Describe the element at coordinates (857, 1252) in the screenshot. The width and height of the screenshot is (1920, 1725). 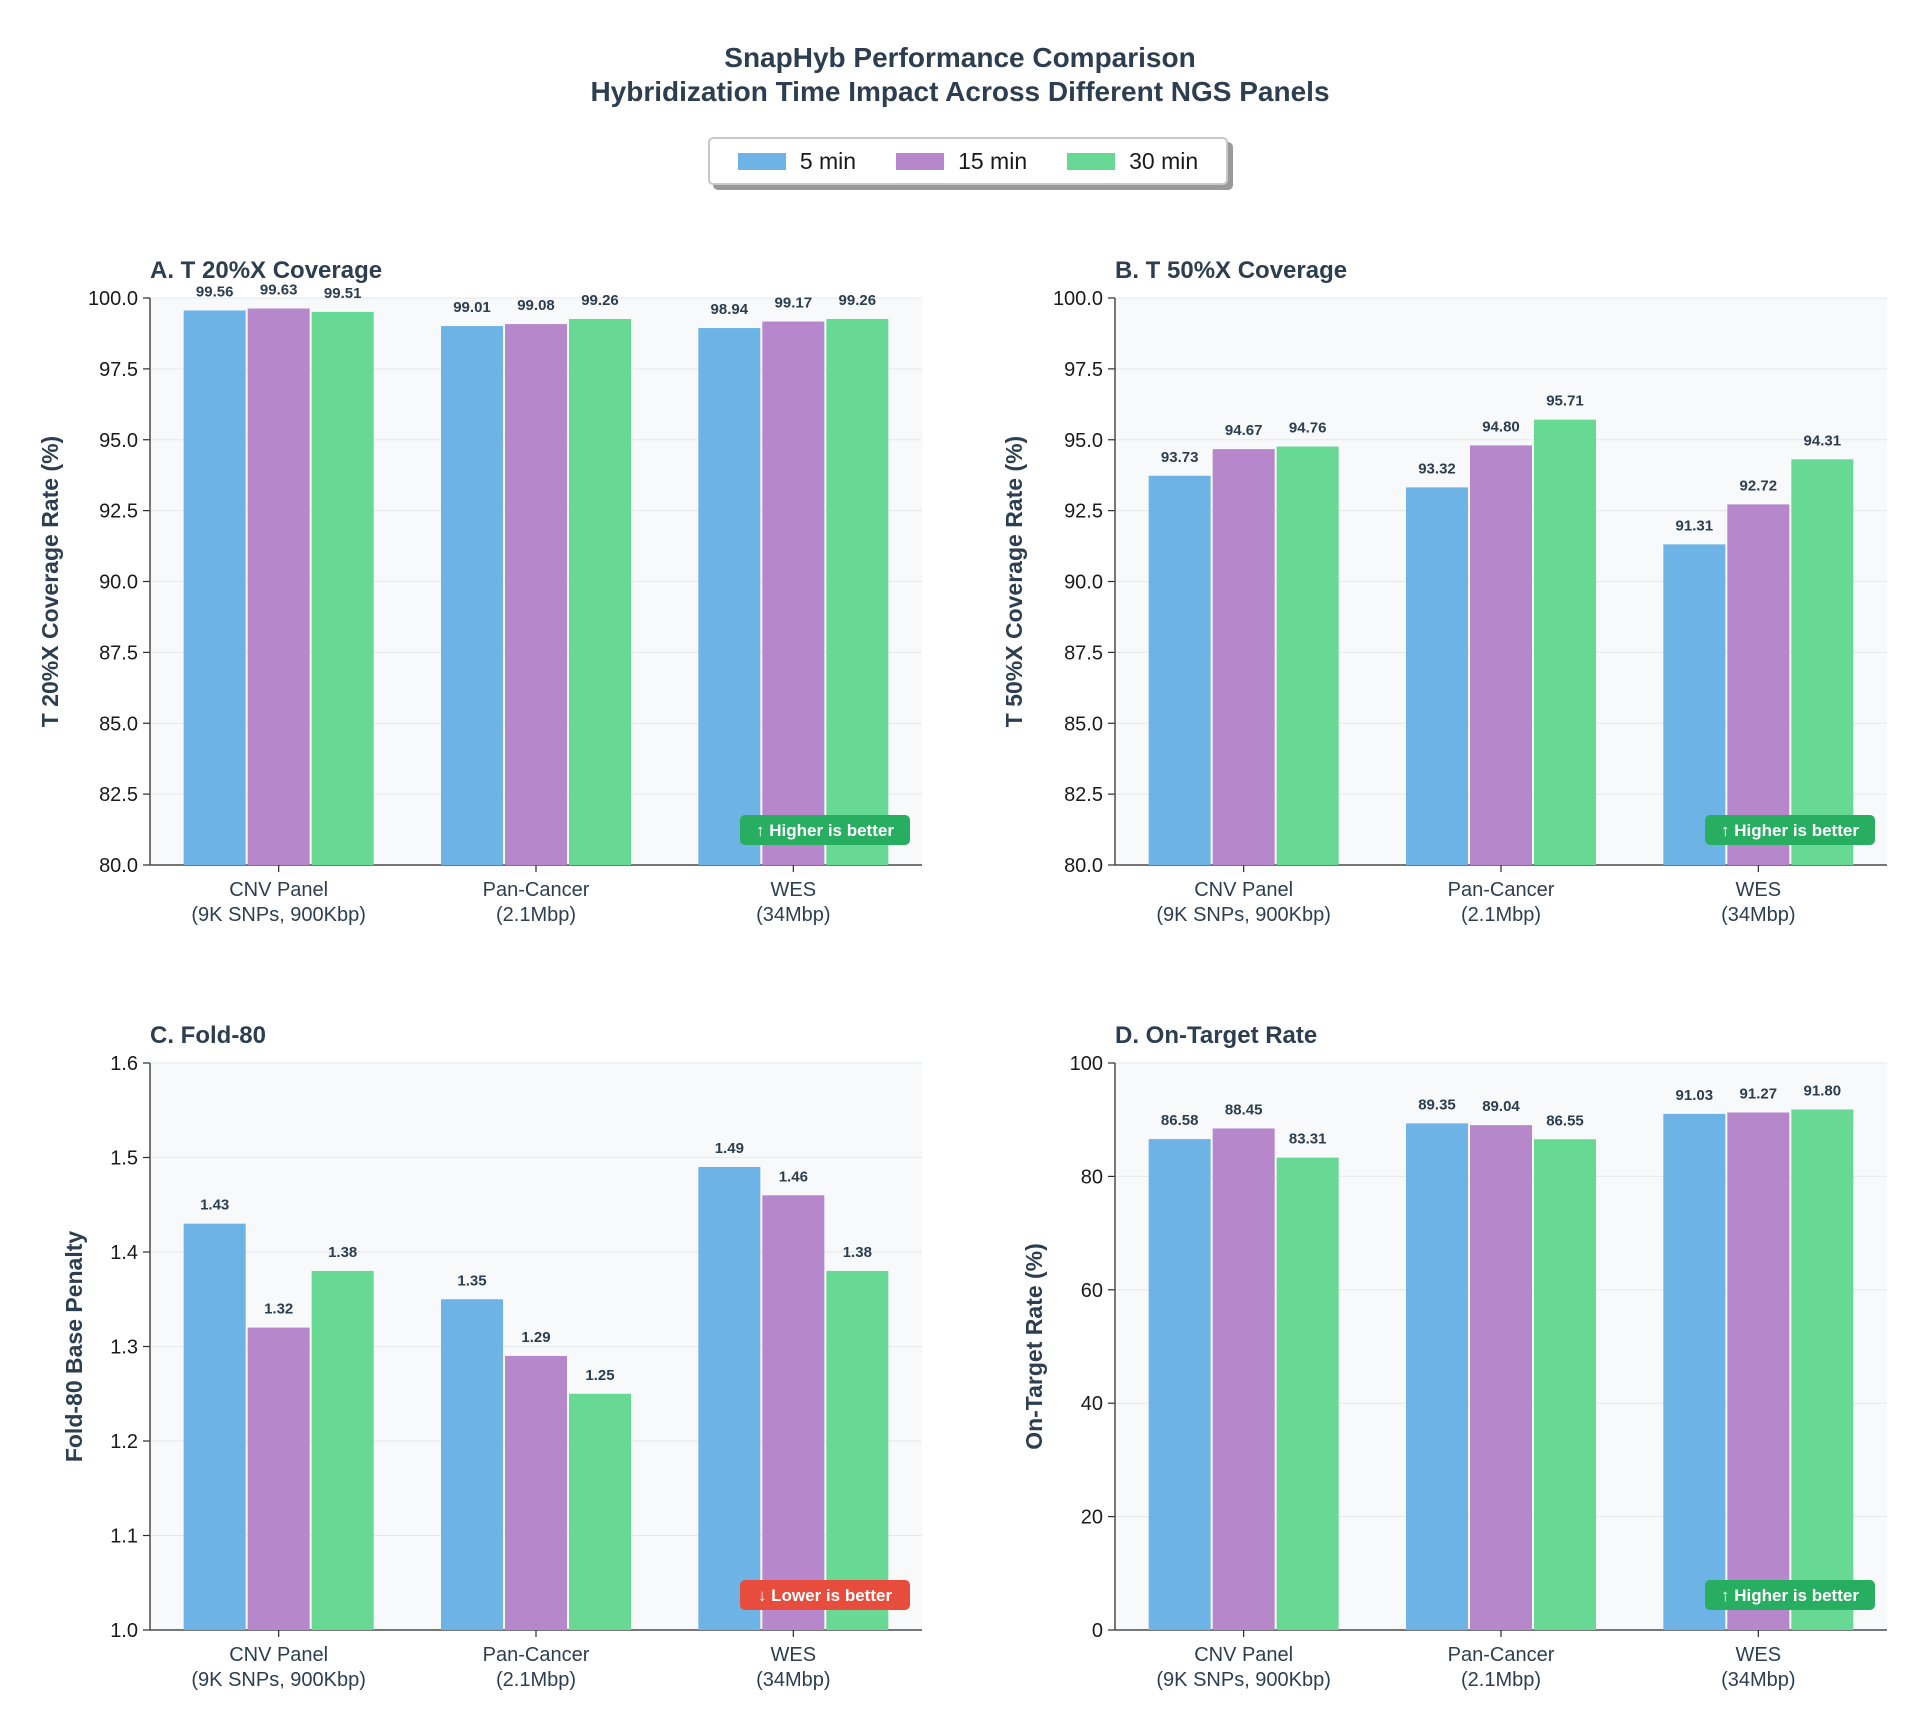
I see `panel-c-bar-label: 1.38` at that location.